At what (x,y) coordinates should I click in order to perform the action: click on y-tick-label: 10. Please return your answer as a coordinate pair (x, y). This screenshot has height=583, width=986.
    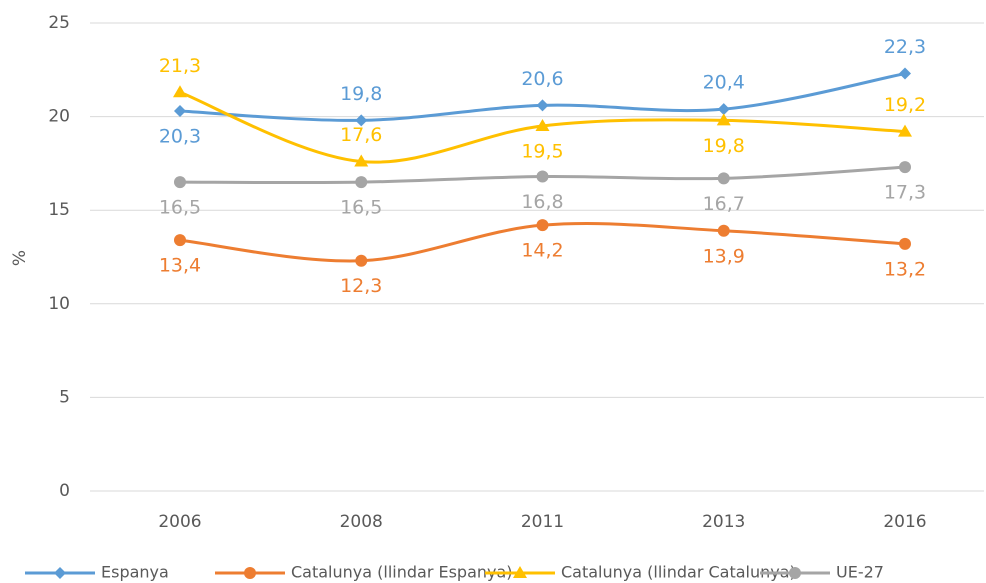
    Looking at the image, I should click on (59, 304).